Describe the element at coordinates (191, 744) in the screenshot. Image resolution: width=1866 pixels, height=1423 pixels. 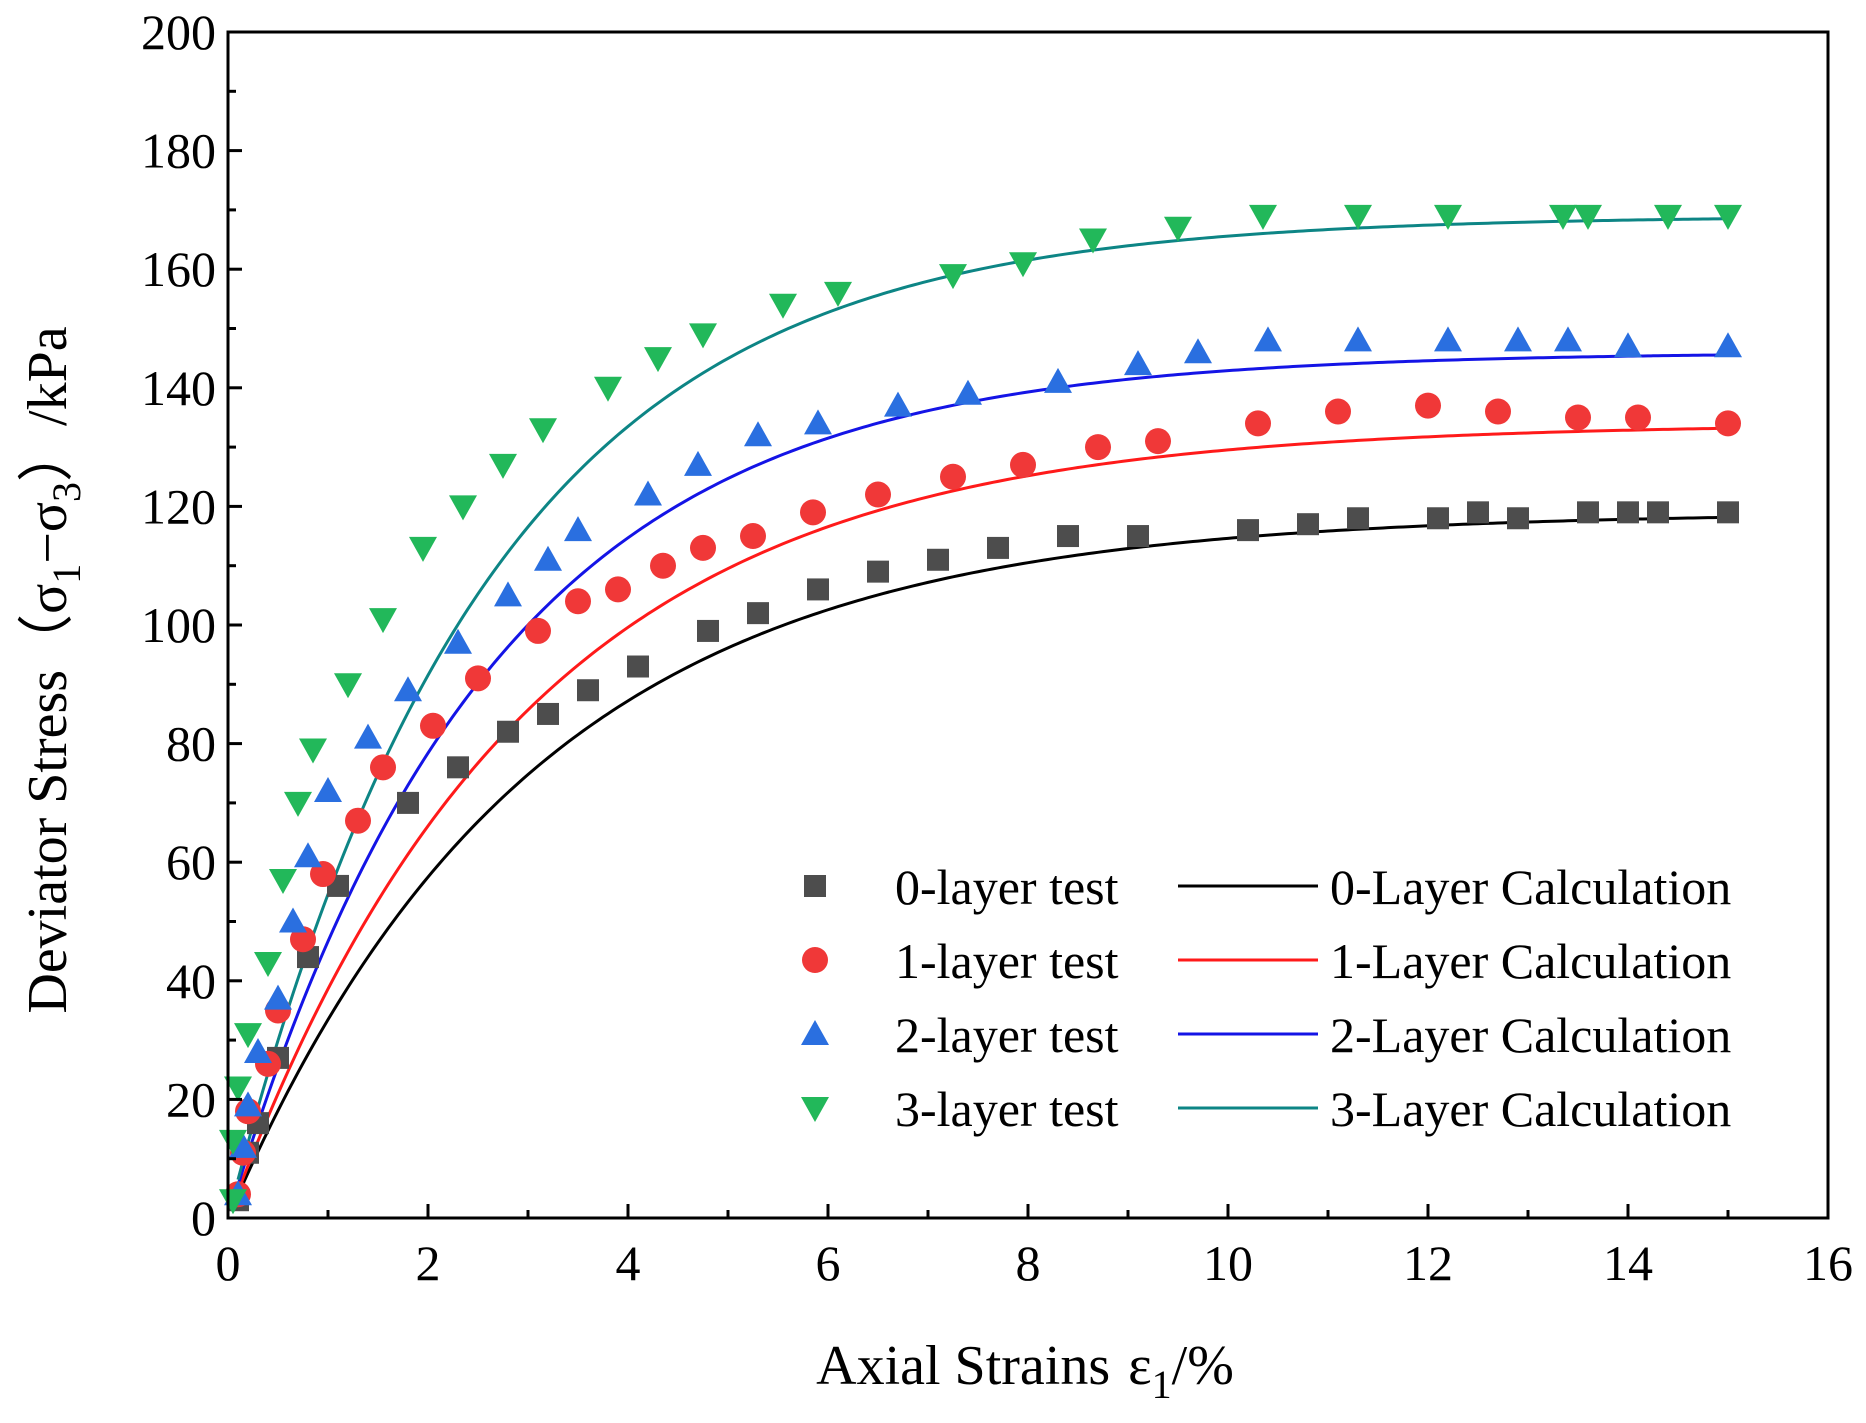
I see `y-tick-label: 80` at that location.